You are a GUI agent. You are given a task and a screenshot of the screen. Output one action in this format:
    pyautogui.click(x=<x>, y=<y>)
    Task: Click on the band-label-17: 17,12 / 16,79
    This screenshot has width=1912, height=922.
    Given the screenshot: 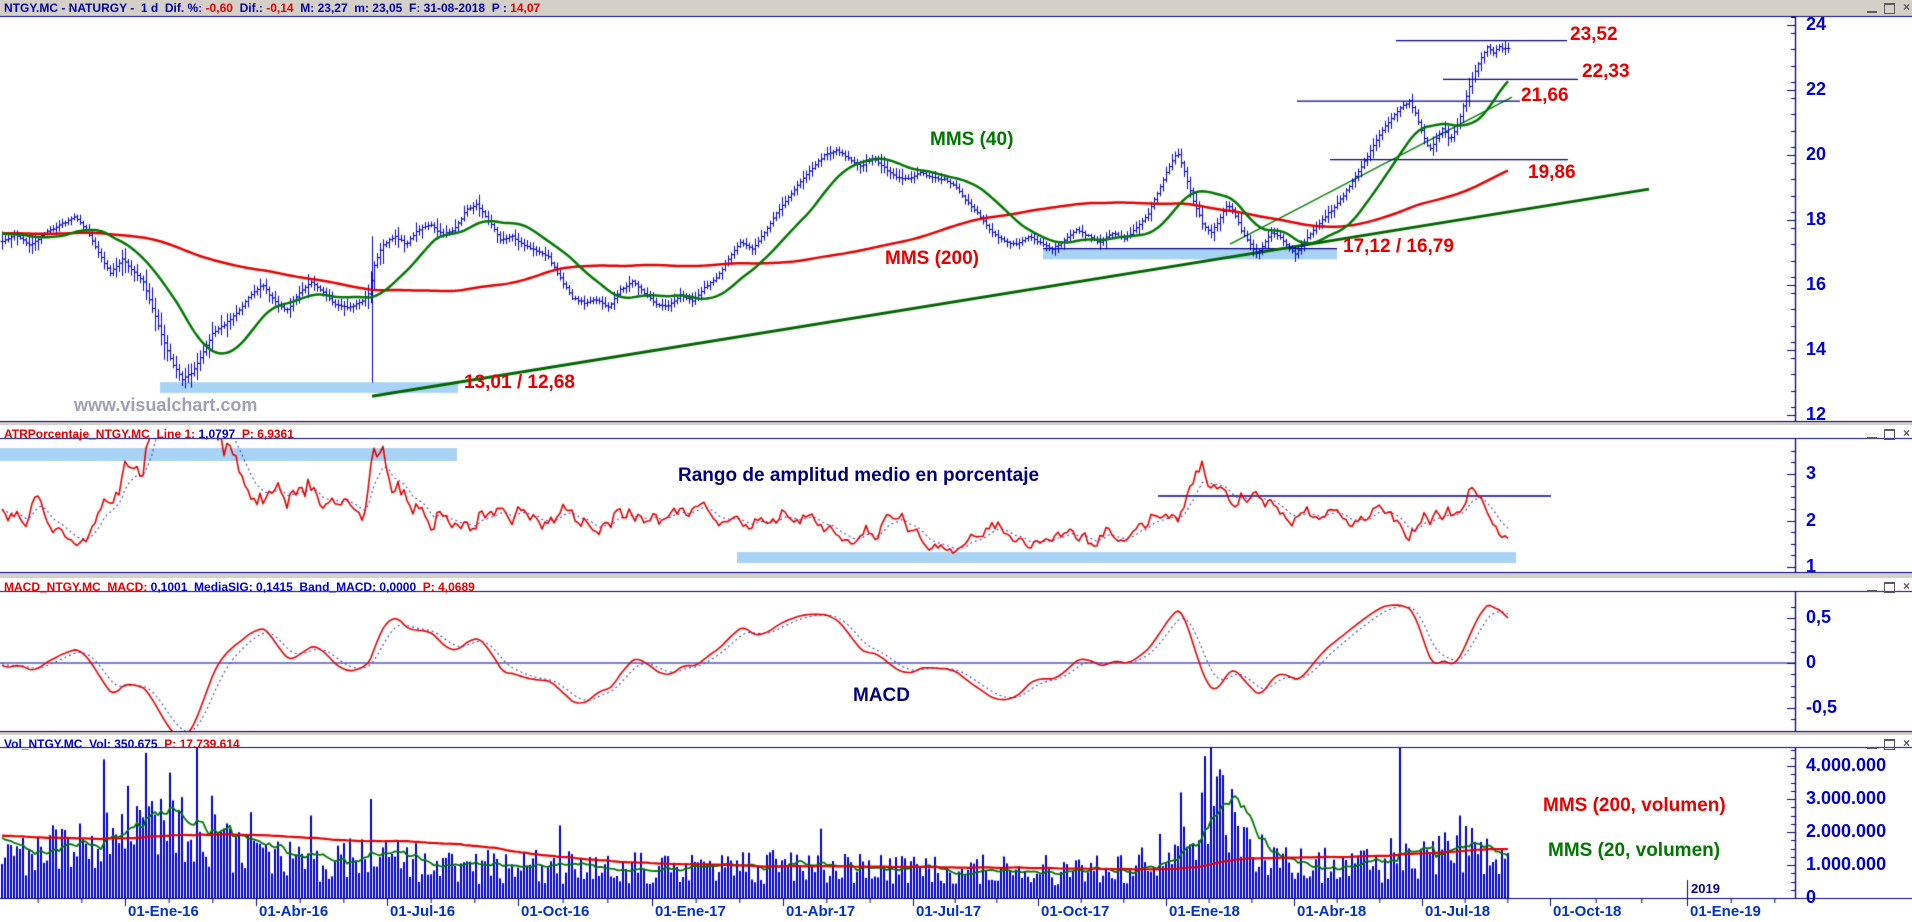 What is the action you would take?
    pyautogui.click(x=1398, y=246)
    